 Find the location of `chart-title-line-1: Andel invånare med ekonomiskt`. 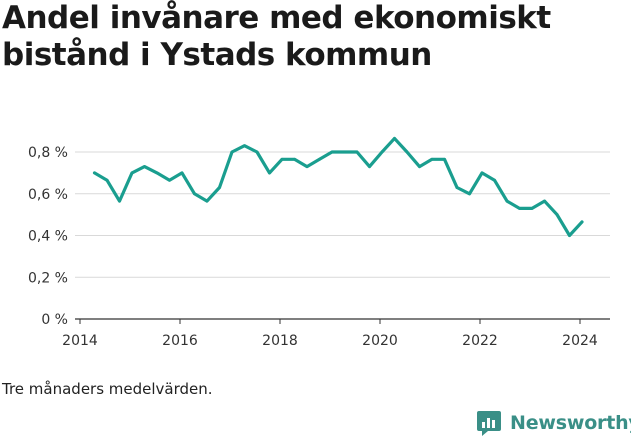

chart-title-line-1: Andel invånare med ekonomiskt is located at coordinates (276, 18).